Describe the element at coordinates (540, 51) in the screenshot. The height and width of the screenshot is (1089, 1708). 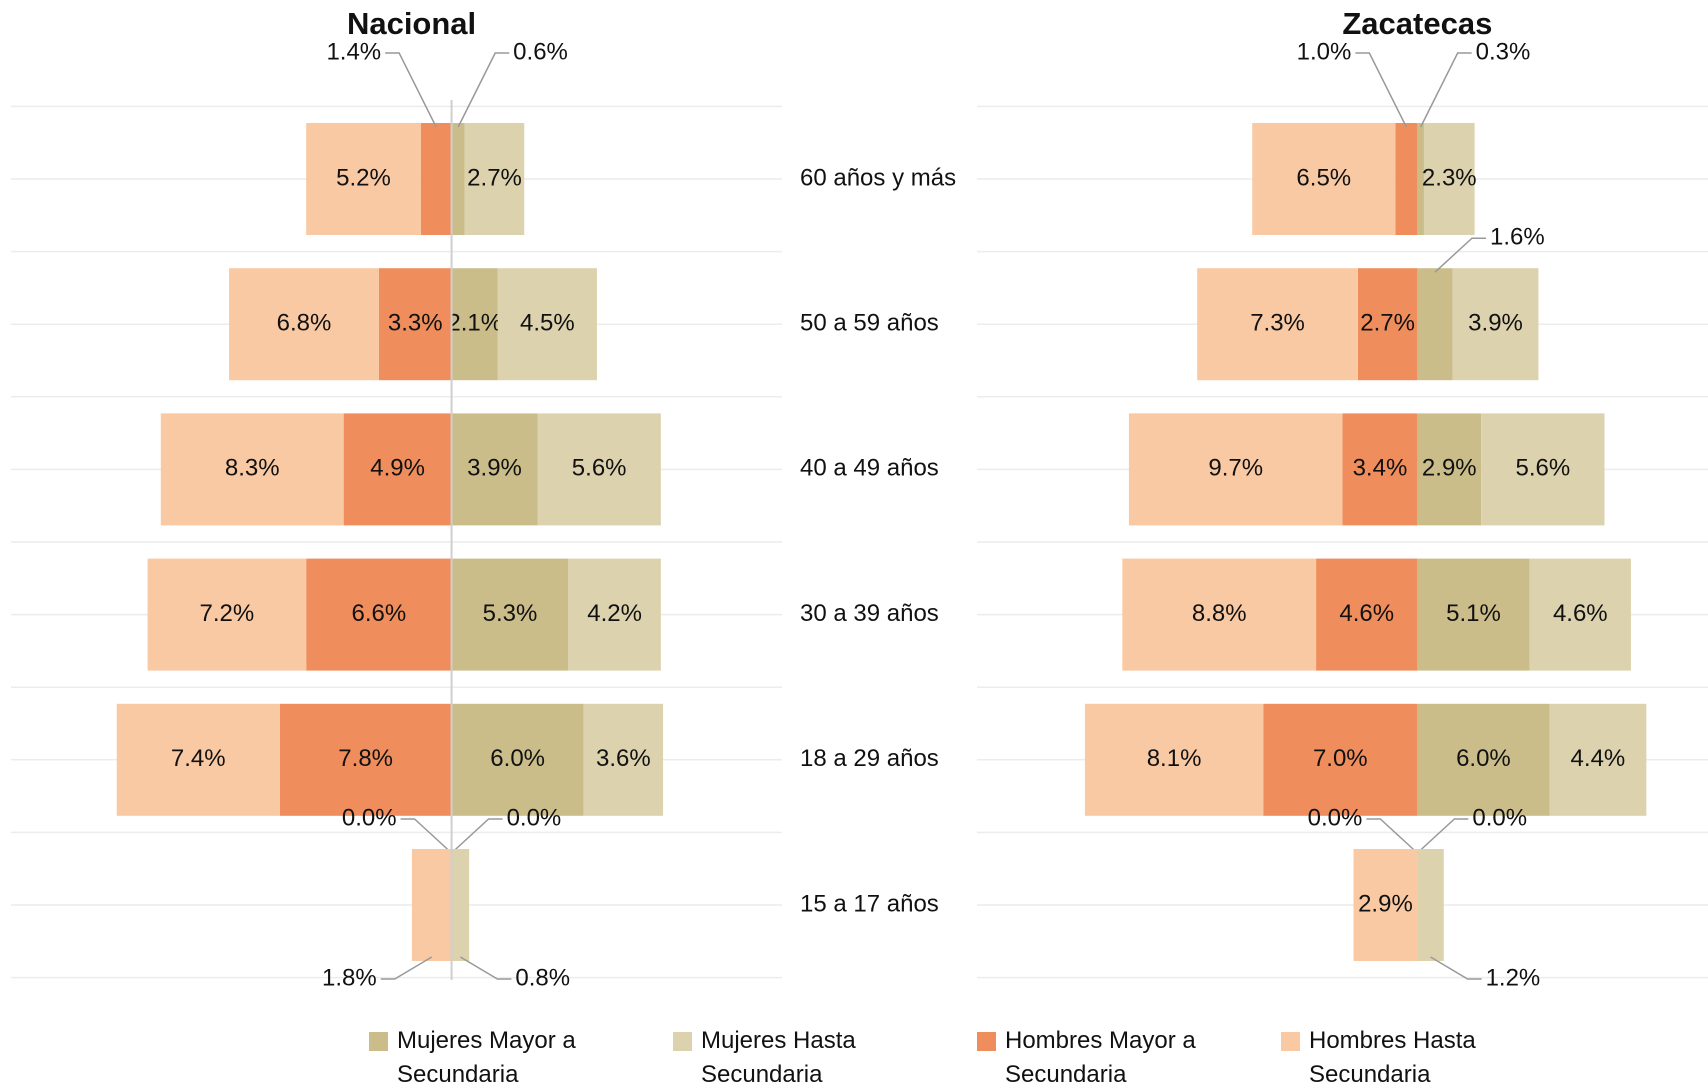
I see `data-label: 0.6%` at that location.